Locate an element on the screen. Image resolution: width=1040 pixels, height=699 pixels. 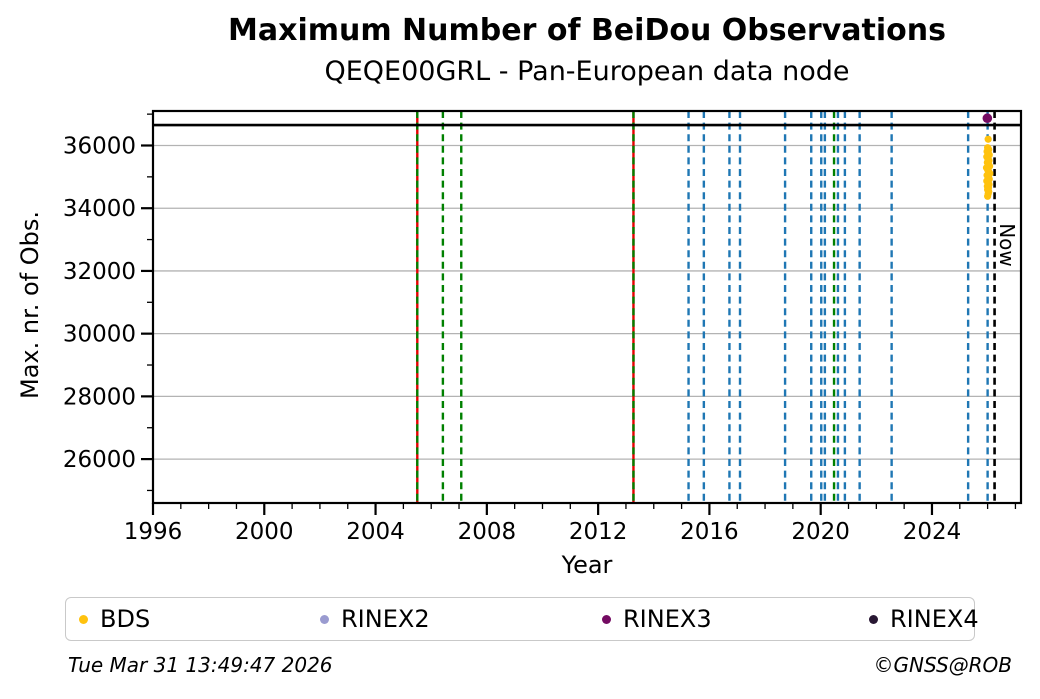
svg-text: 2008 is located at coordinates (487, 532).